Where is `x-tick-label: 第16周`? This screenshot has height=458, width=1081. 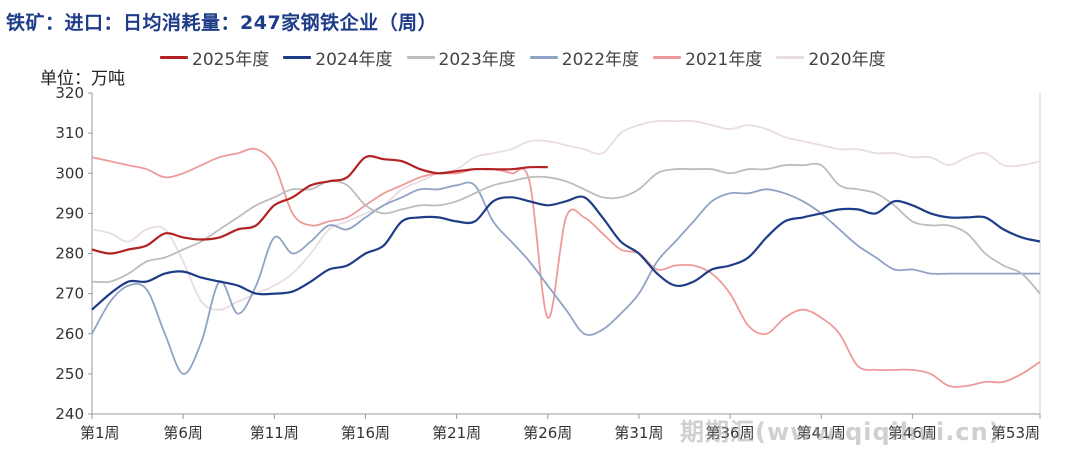 x-tick-label: 第16周 is located at coordinates (365, 433).